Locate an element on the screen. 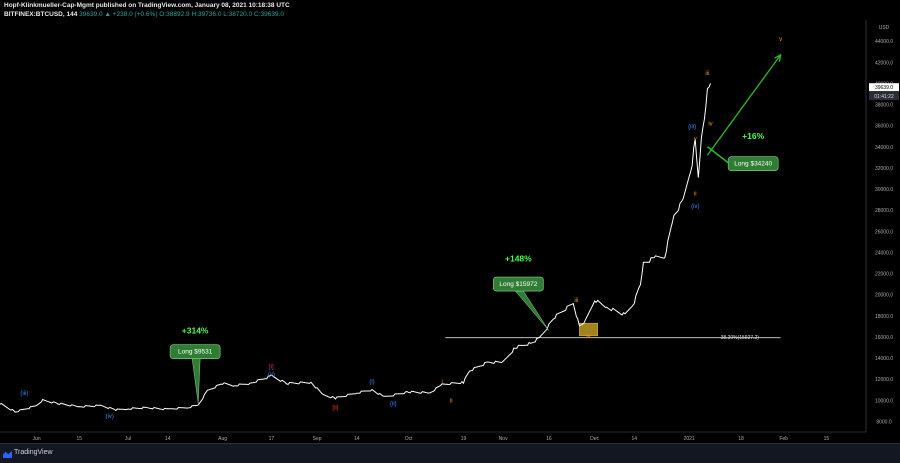  y-tick-label: 14000.0 is located at coordinates (884, 359).